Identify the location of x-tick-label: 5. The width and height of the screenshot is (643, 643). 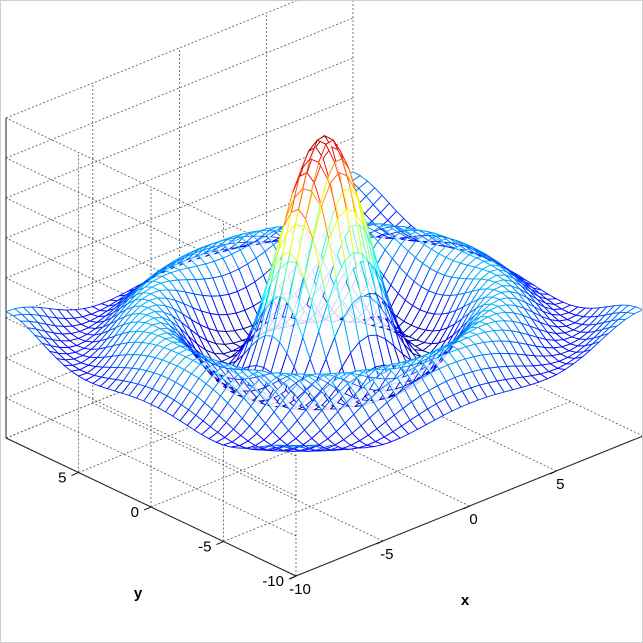
(560, 484).